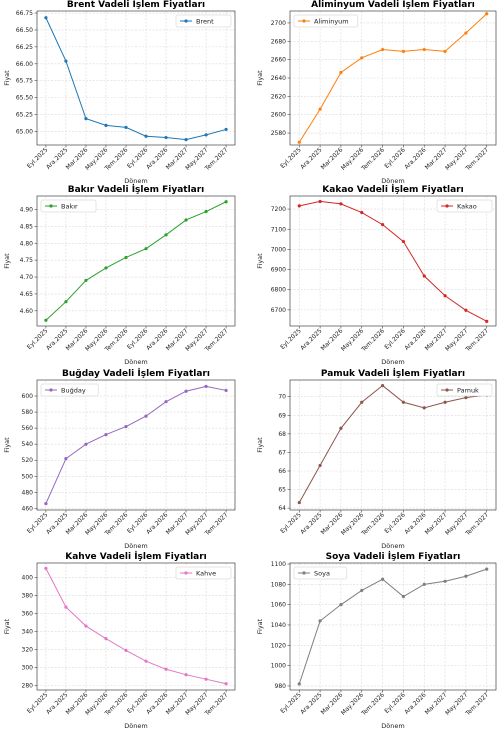 The width and height of the screenshot is (502, 733). What do you see at coordinates (282, 434) in the screenshot?
I see `y-tick-label: 68` at bounding box center [282, 434].